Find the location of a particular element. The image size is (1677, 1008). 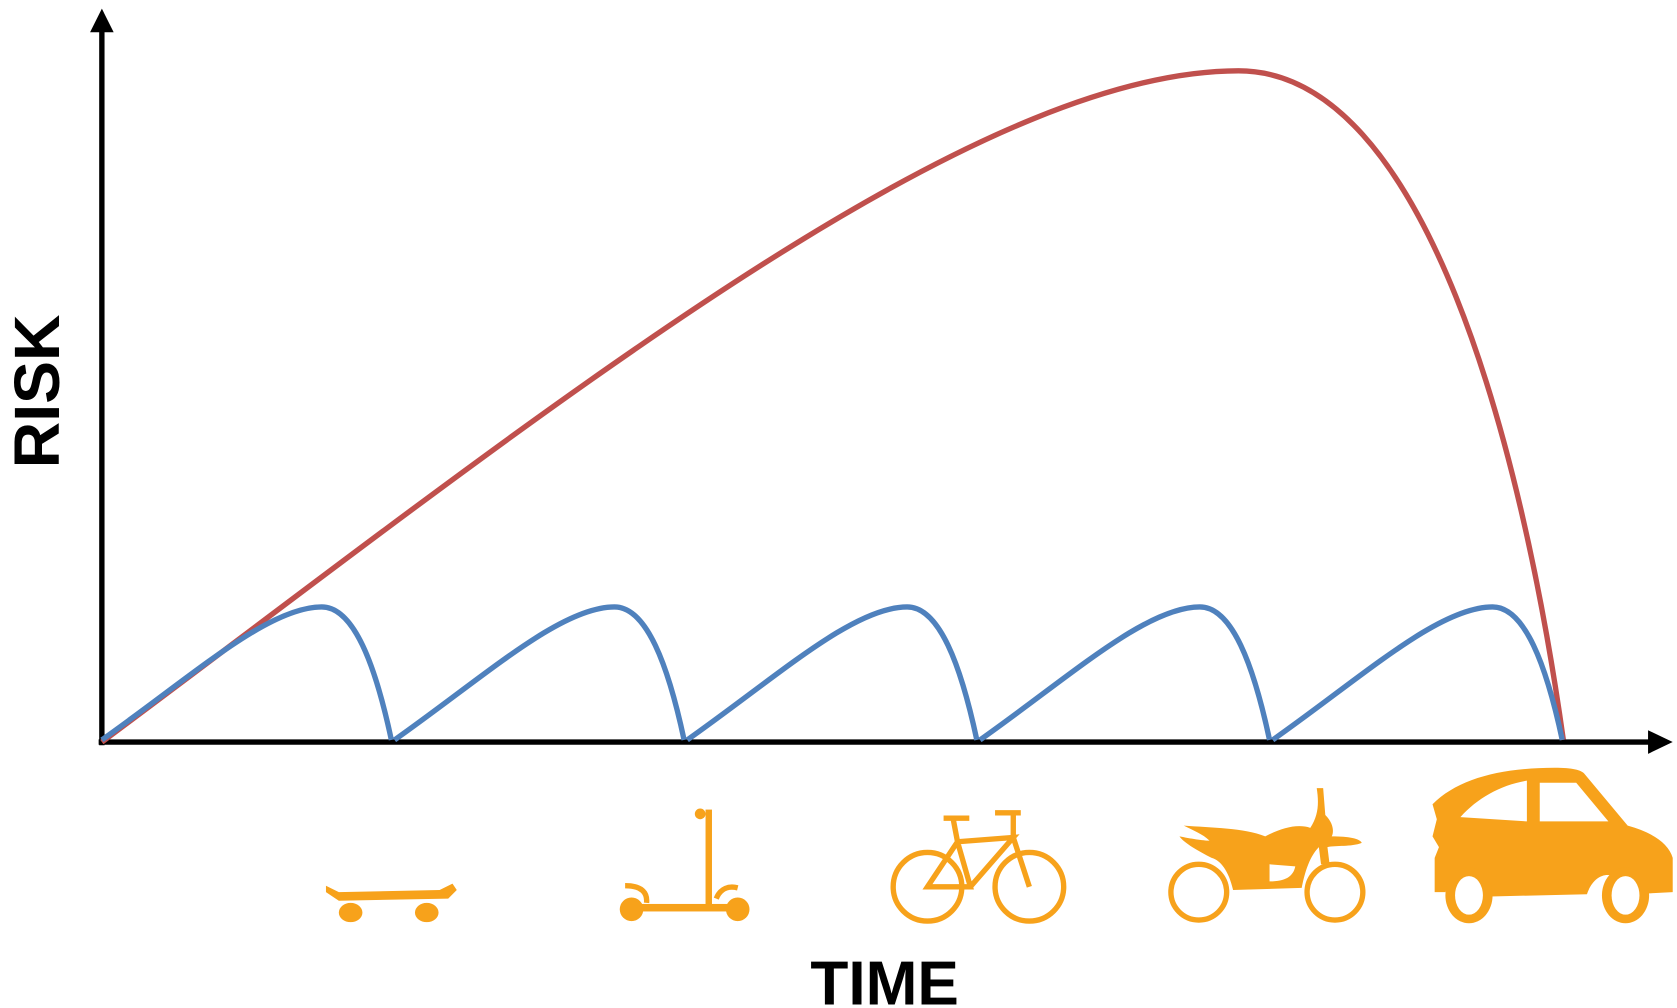

motorbike-icon is located at coordinates (1267, 855).